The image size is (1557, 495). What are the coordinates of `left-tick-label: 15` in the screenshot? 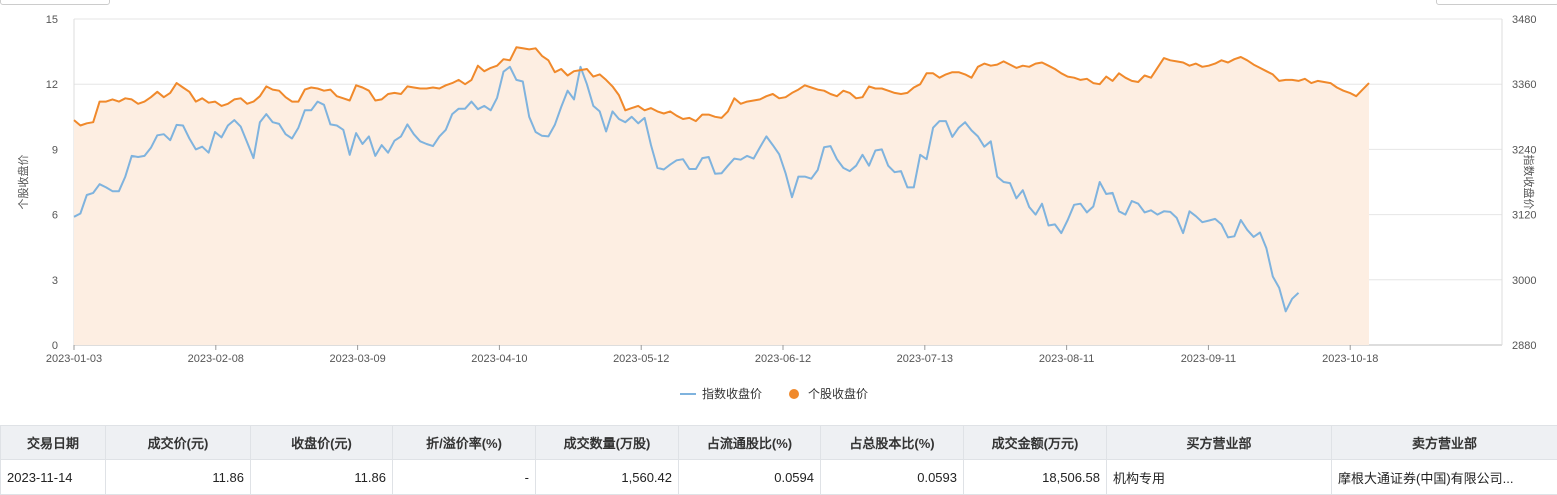 It's located at (52, 20).